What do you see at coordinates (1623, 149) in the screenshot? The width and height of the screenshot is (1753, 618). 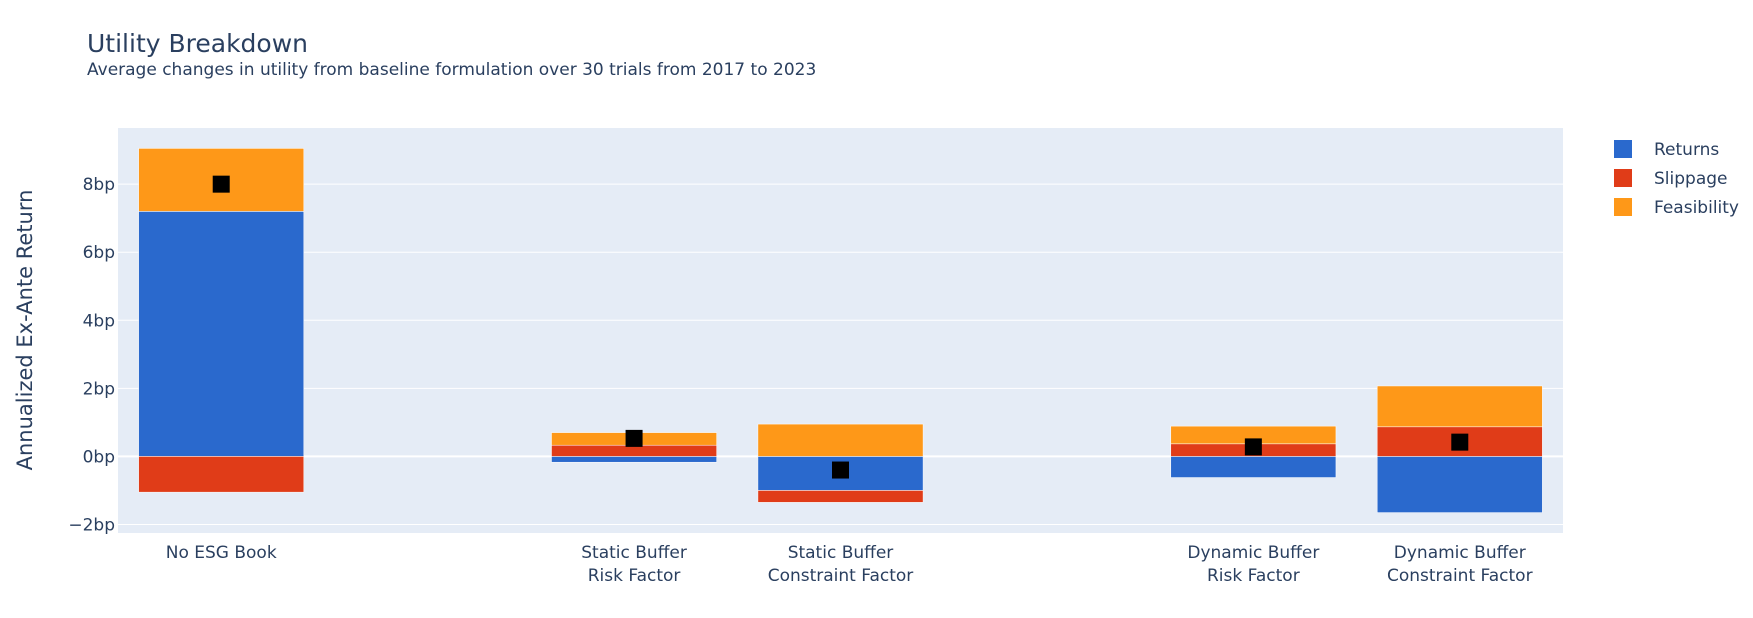 I see `legend-swatch-returns` at bounding box center [1623, 149].